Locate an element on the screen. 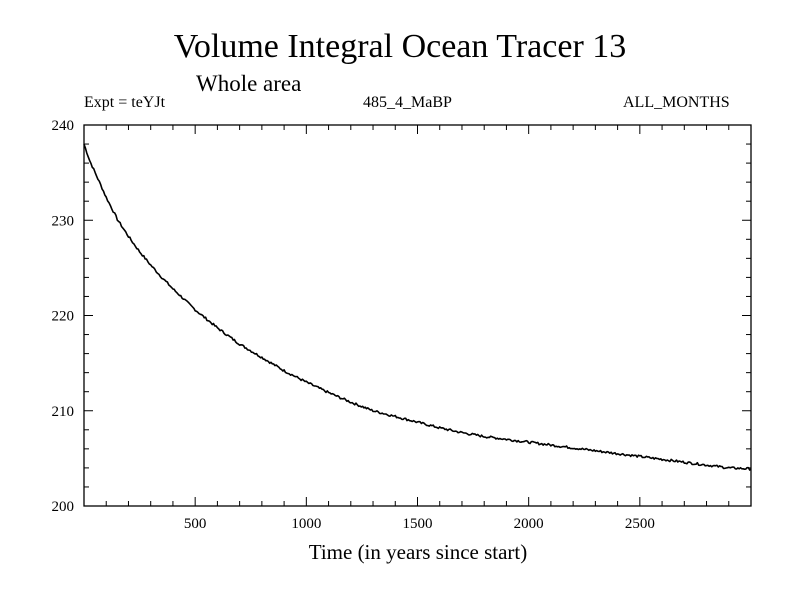 The image size is (800, 600). x-axis-label: Time (in years since start) is located at coordinates (418, 552).